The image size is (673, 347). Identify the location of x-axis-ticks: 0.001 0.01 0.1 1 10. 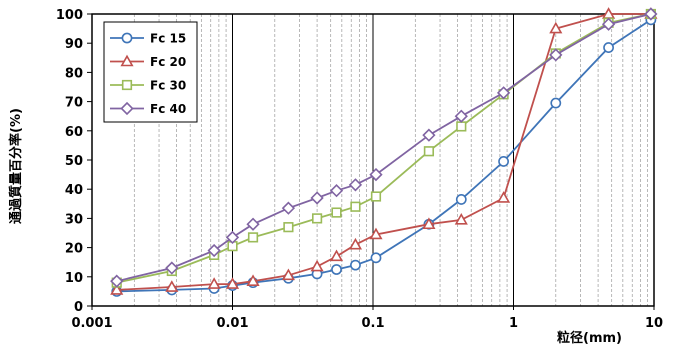
(367, 318).